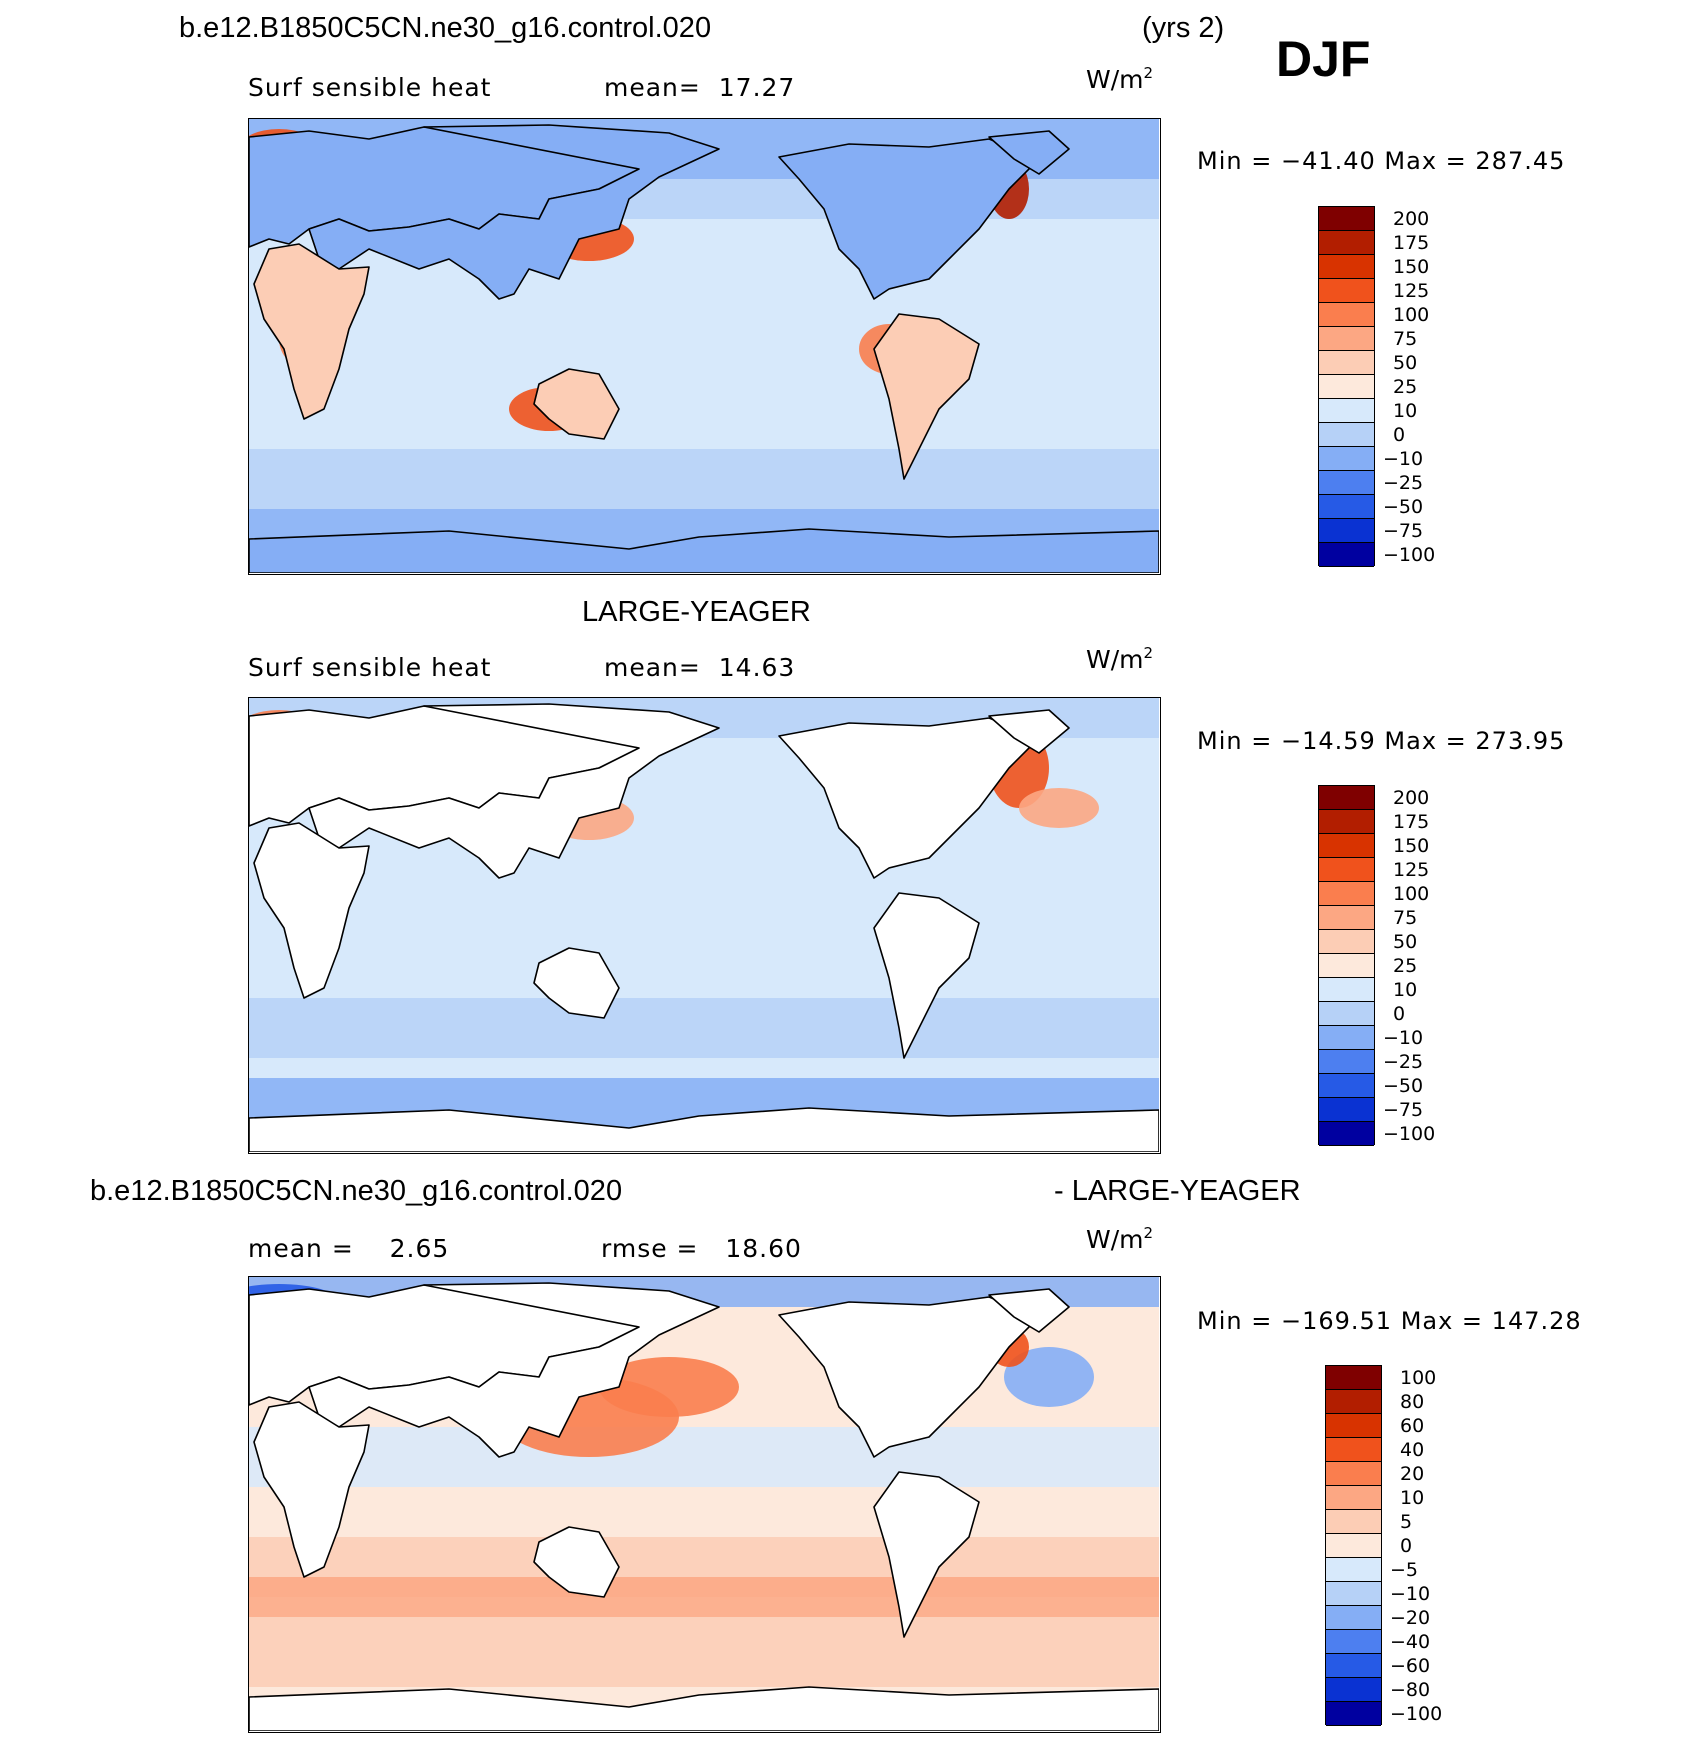 The width and height of the screenshot is (1699, 1758). What do you see at coordinates (1381, 161) in the screenshot?
I see `panel1-minmax: Min = −41.40 Max = 287.45` at bounding box center [1381, 161].